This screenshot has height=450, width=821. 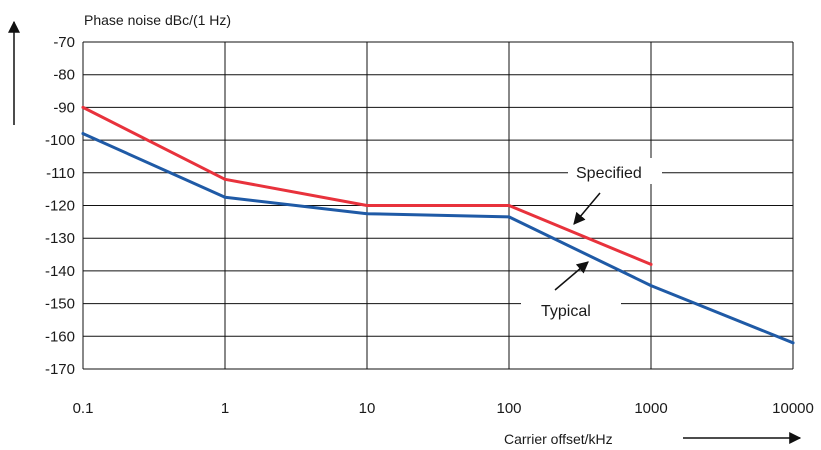 What do you see at coordinates (64, 75) in the screenshot?
I see `y-tick-label: -80` at bounding box center [64, 75].